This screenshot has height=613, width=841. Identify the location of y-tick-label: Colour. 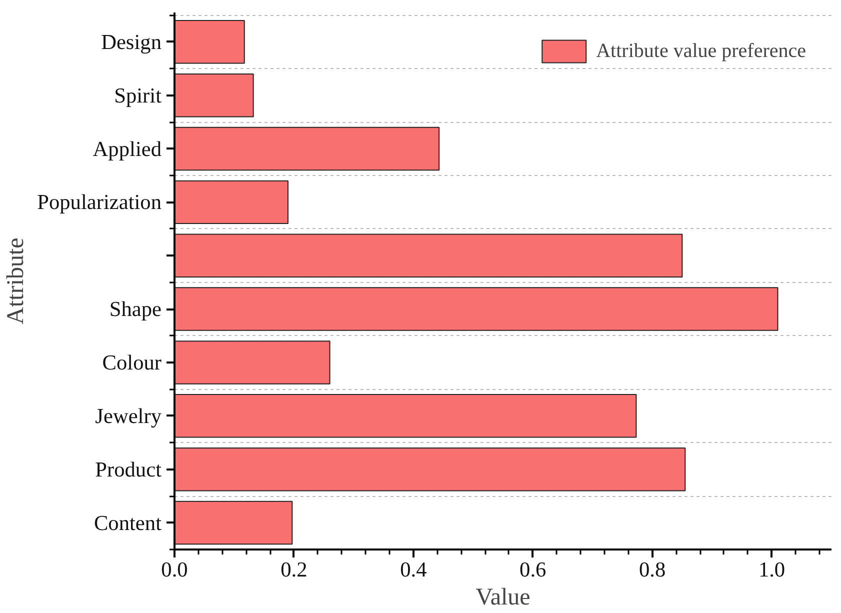
(132, 362).